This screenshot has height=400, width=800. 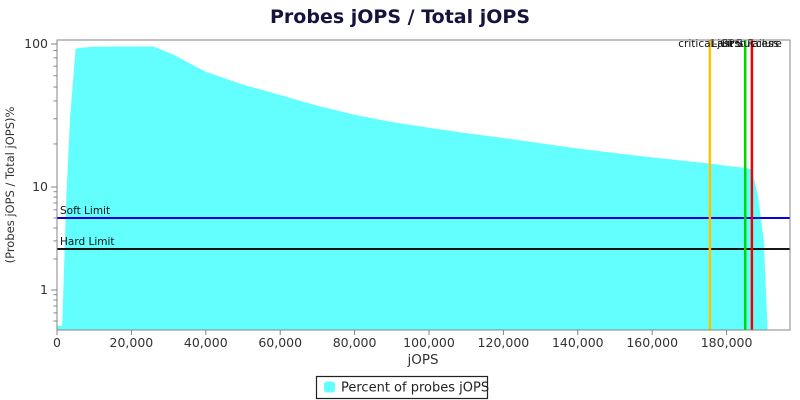 What do you see at coordinates (85, 211) in the screenshot?
I see `limit-line-label: Soft Limit` at bounding box center [85, 211].